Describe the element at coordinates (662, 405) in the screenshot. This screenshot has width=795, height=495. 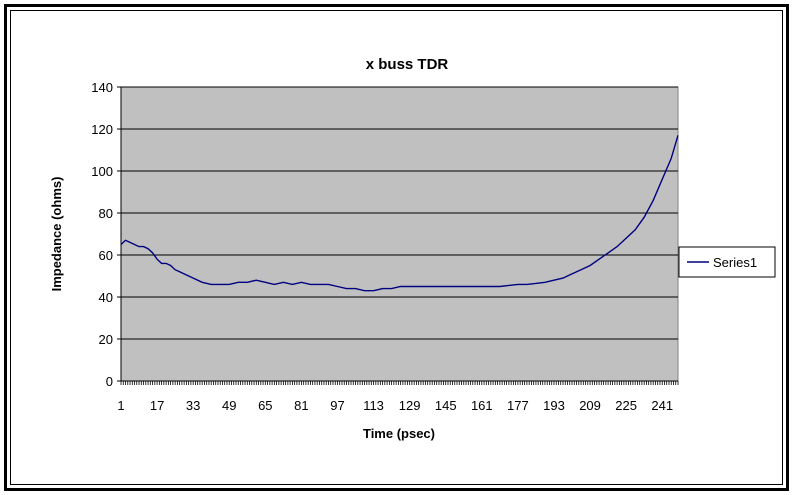
I see `x-tick-label-241: 241` at that location.